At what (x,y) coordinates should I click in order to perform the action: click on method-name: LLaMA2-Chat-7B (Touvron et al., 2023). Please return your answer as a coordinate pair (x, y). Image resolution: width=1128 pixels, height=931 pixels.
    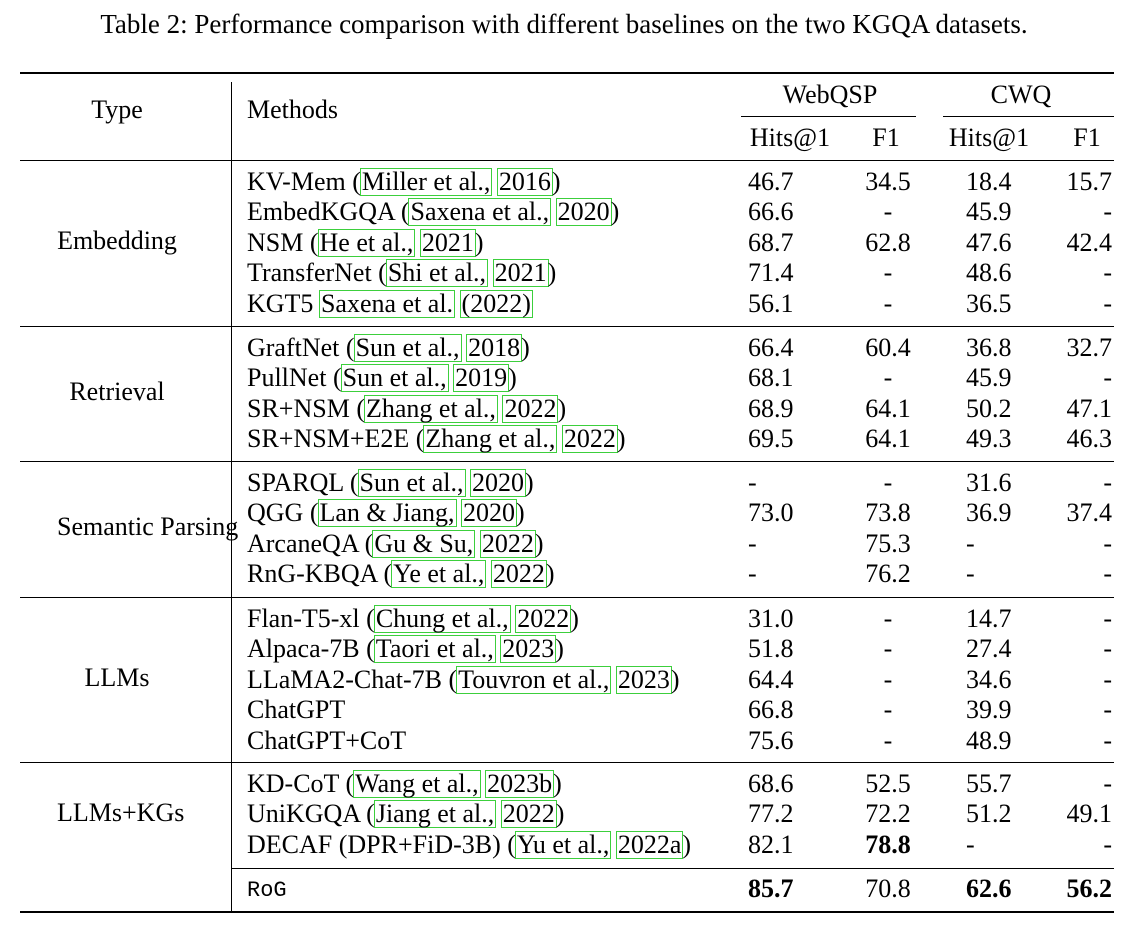
    Looking at the image, I should click on (463, 680).